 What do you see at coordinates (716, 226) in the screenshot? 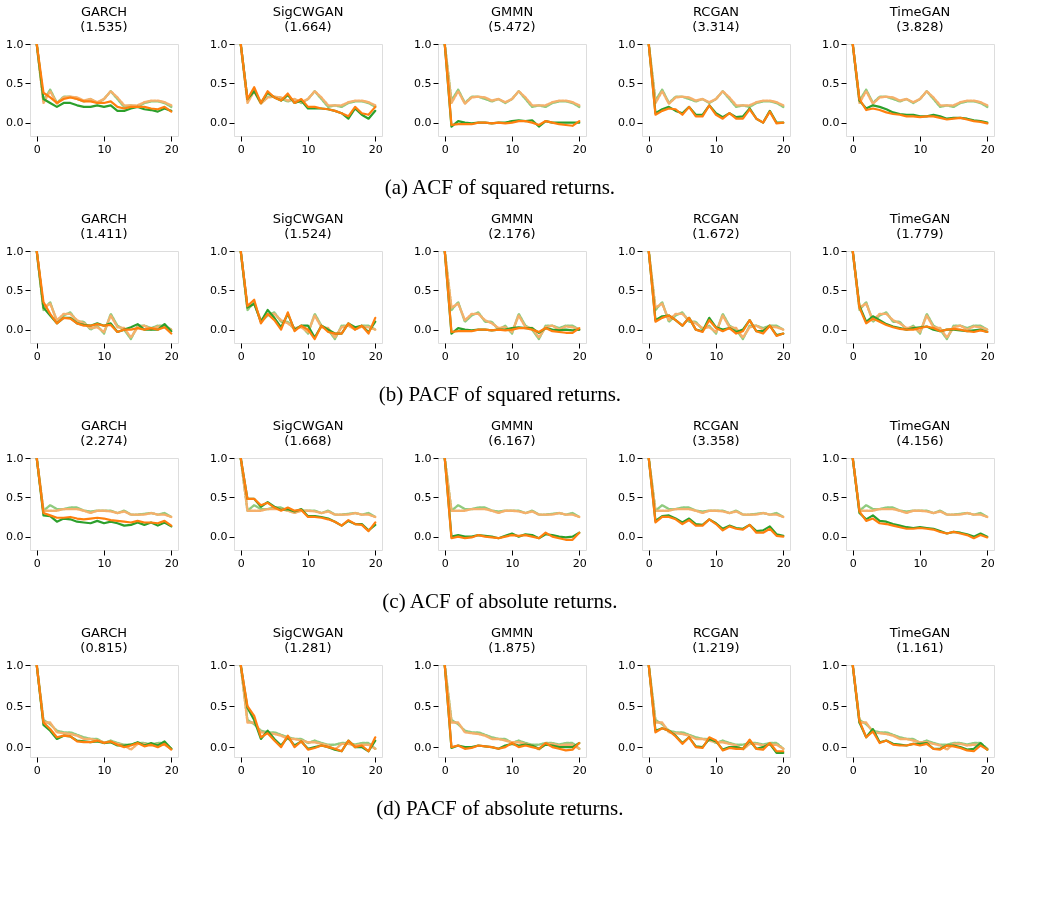
I see `chart-title: RCGAN (1.672)` at bounding box center [716, 226].